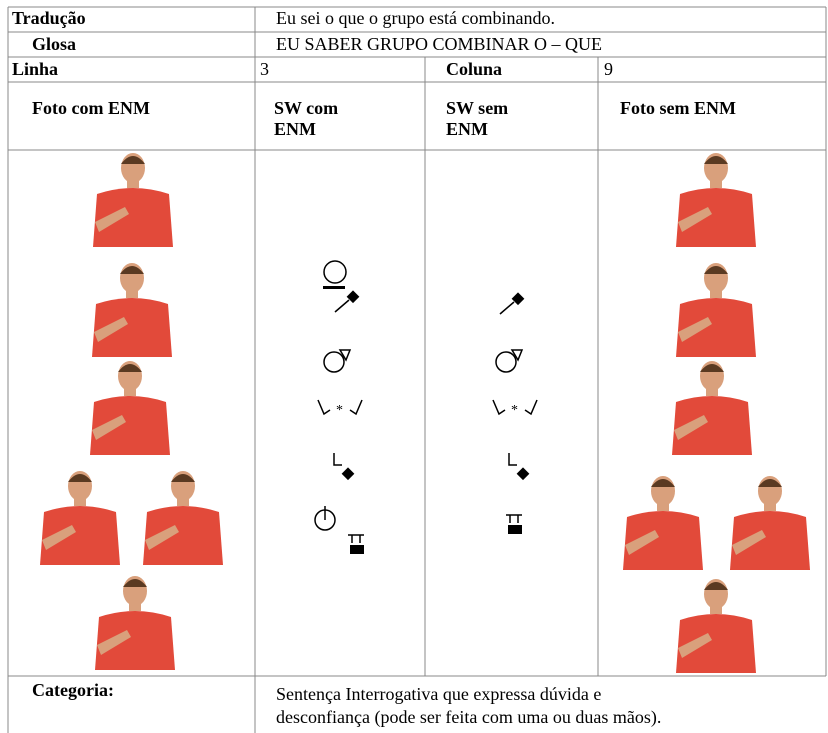 The image size is (828, 733). Describe the element at coordinates (608, 69) in the screenshot. I see `value: 9` at that location.